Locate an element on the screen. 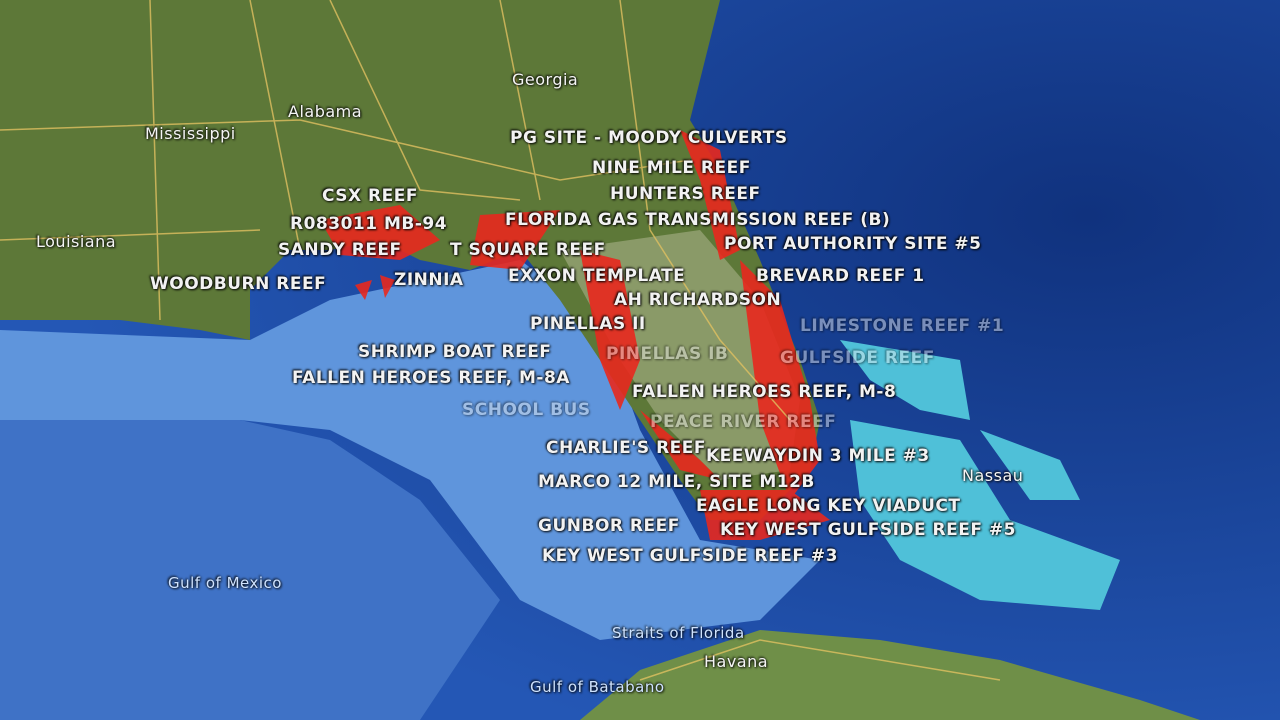 This screenshot has height=720, width=1280. reef-label: EAGLE LONG KEY VIADUCT is located at coordinates (828, 506).